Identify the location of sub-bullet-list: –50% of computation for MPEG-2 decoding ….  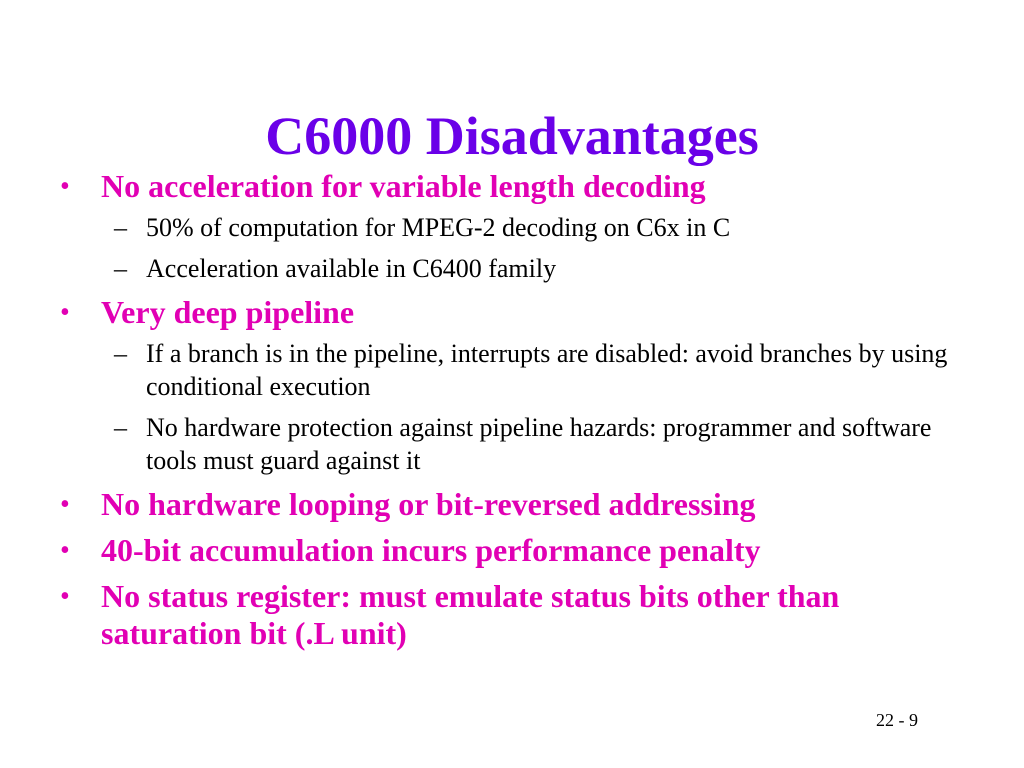
(530, 248).